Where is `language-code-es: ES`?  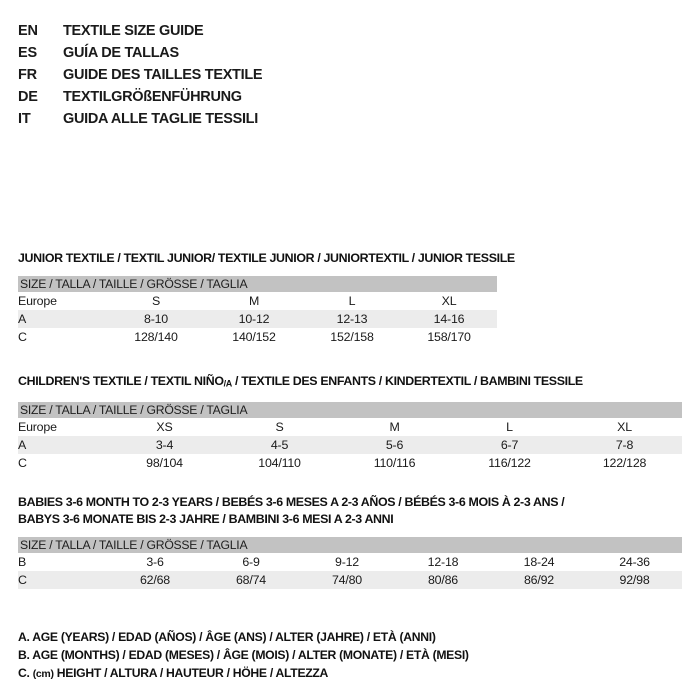 language-code-es: ES is located at coordinates (27, 53).